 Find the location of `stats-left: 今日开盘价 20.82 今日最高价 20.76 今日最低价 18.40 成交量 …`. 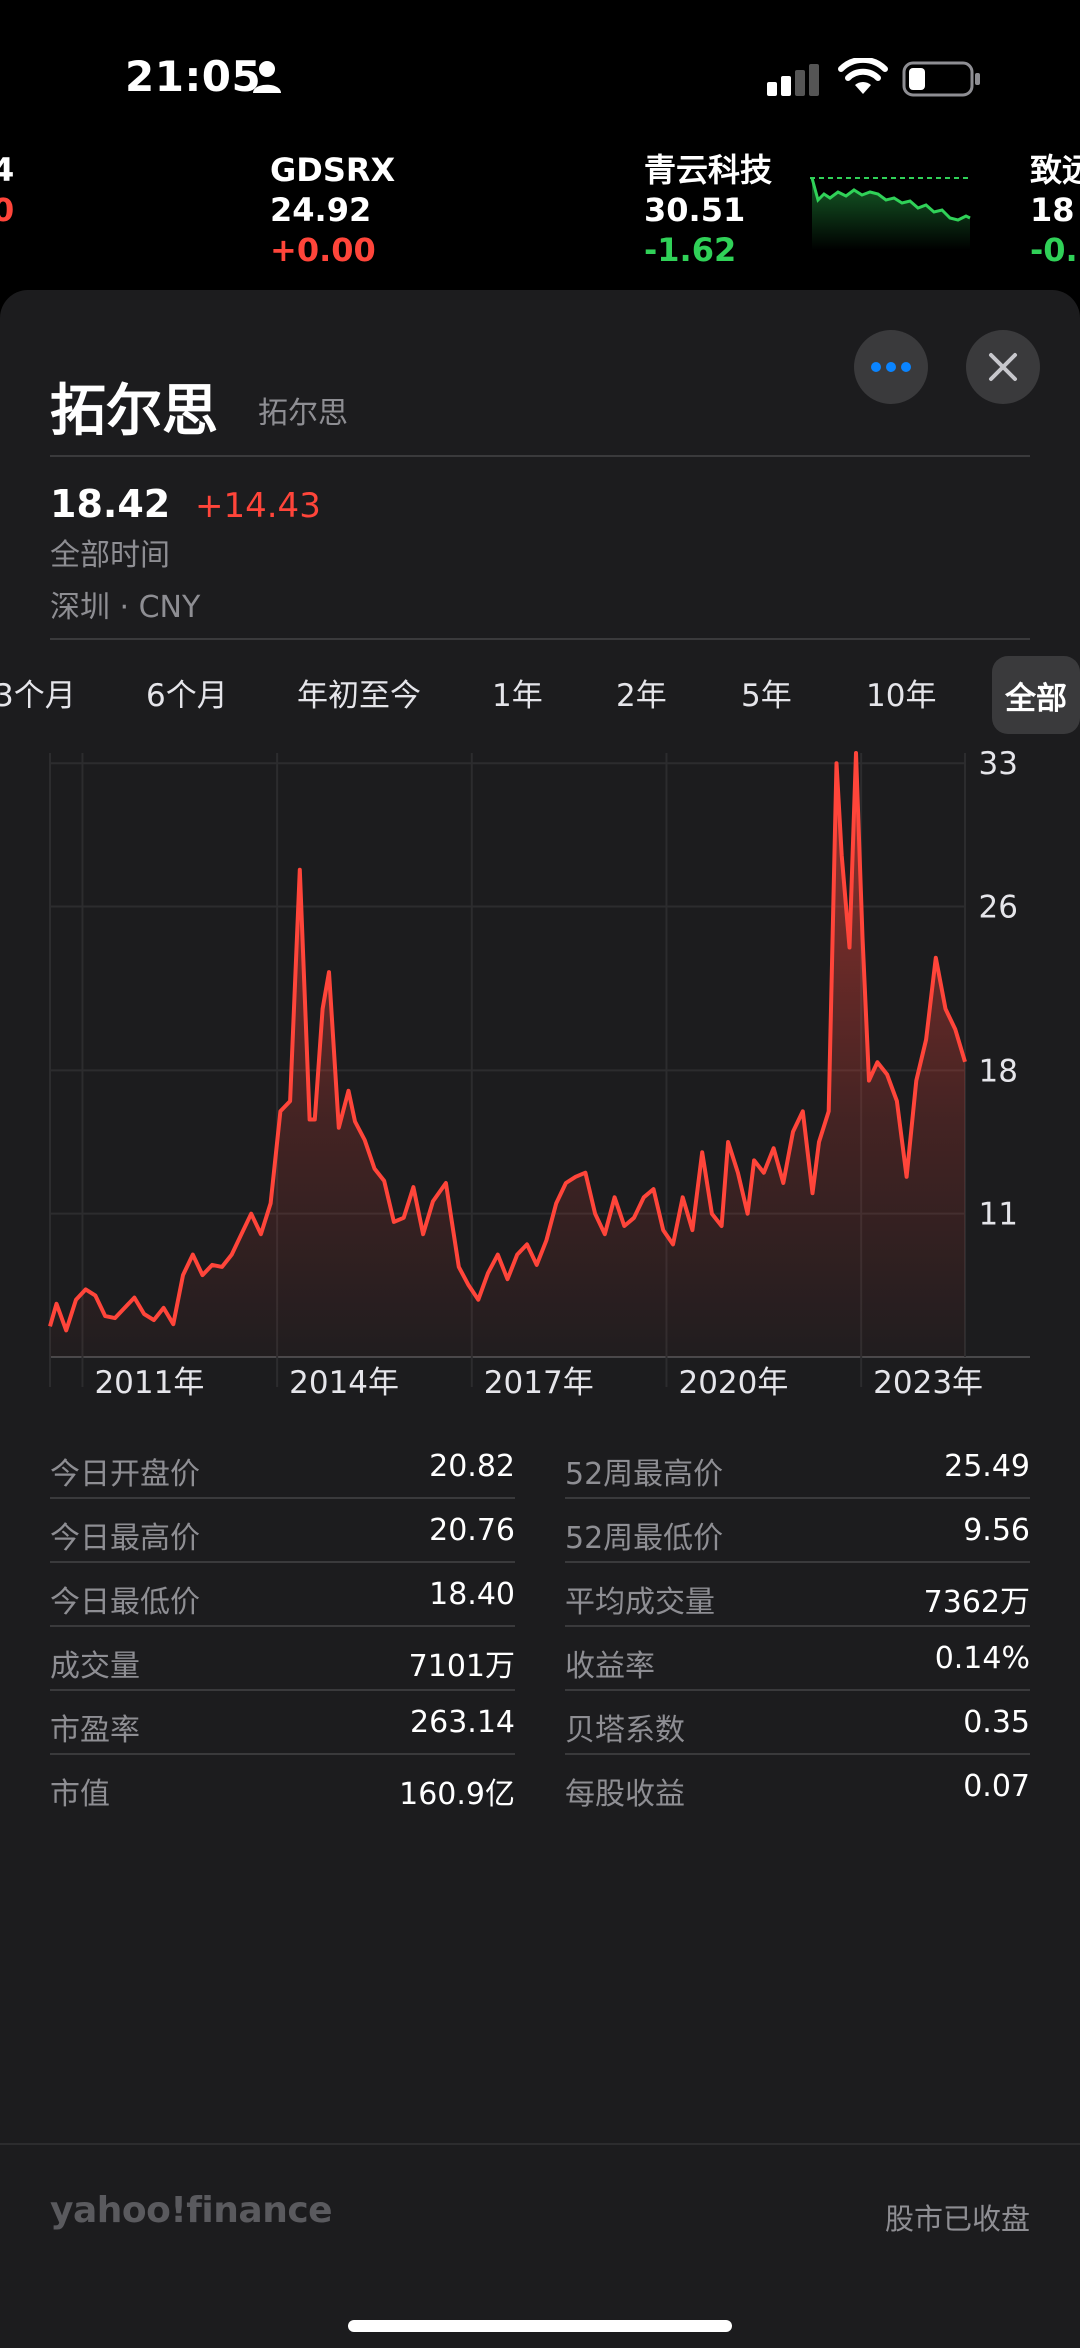

stats-left: 今日开盘价 20.82 今日最高价 20.76 今日最低价 18.40 成交量 … is located at coordinates (282, 1627).